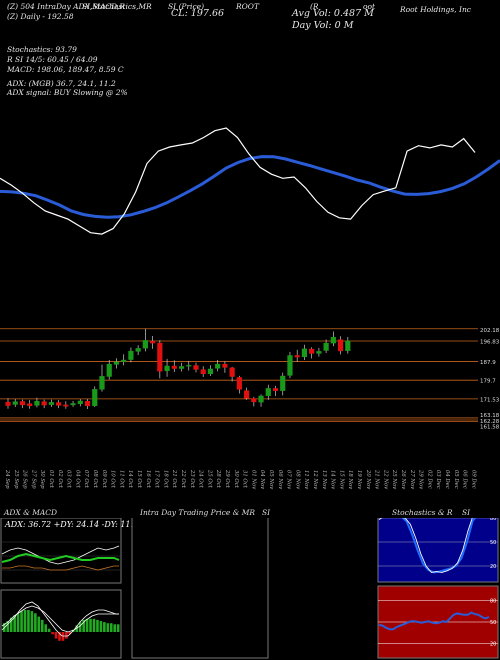  I want to click on date-label: 27 Sep, so click(33, 479).